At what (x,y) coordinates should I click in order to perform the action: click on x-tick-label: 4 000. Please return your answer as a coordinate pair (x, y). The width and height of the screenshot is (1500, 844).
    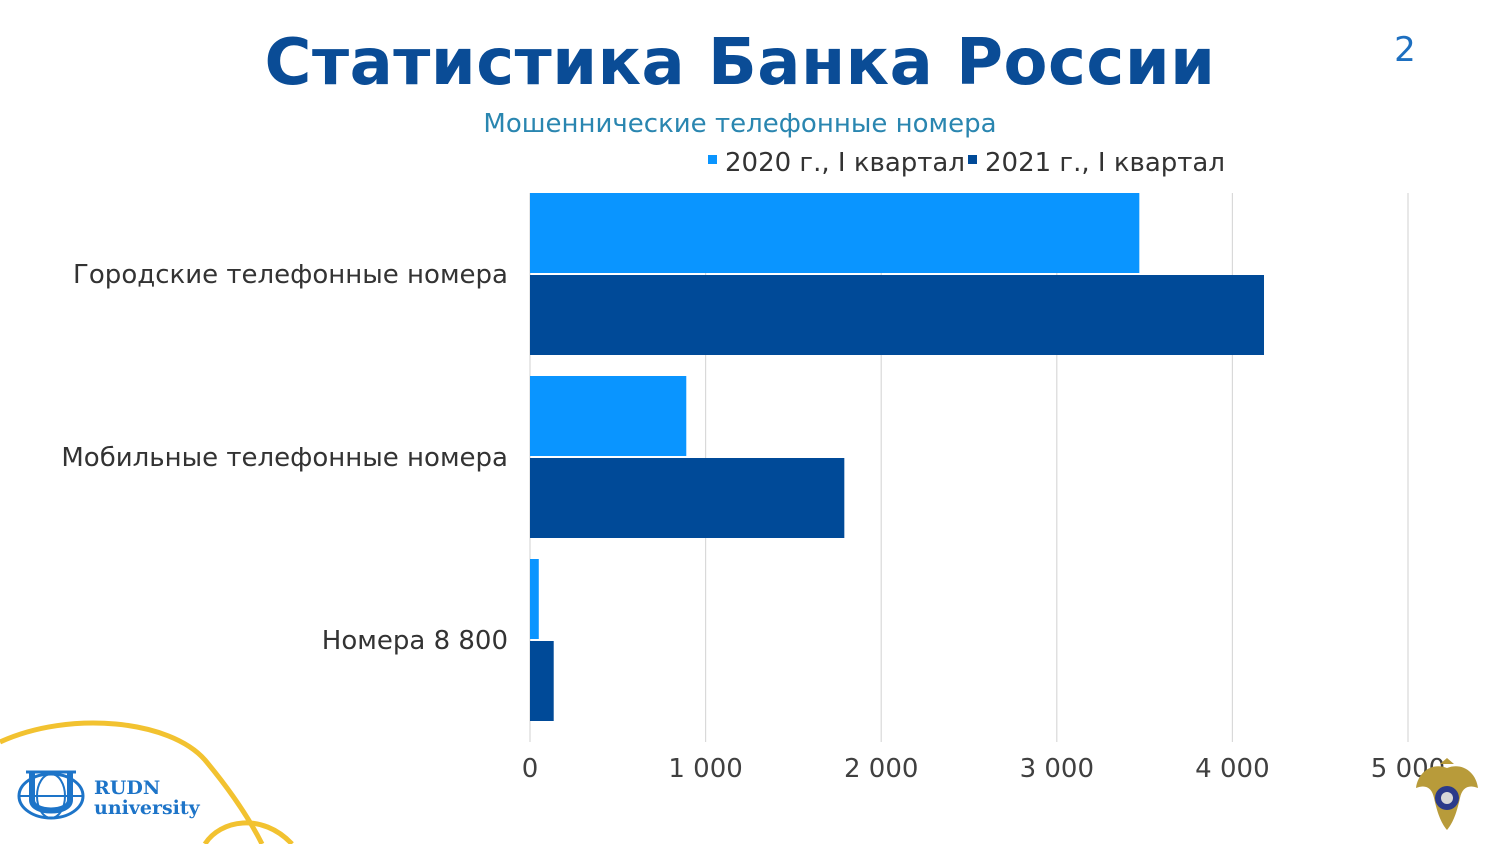
    Looking at the image, I should click on (1232, 769).